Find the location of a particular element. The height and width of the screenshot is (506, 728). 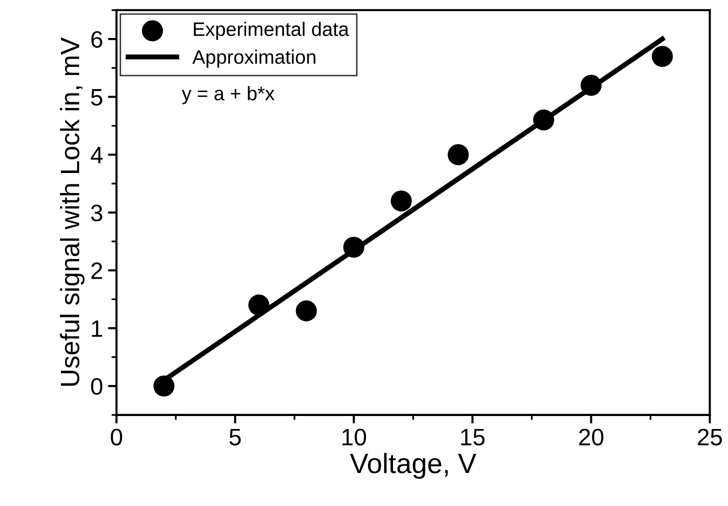

x-tick-label: 15 is located at coordinates (473, 437).